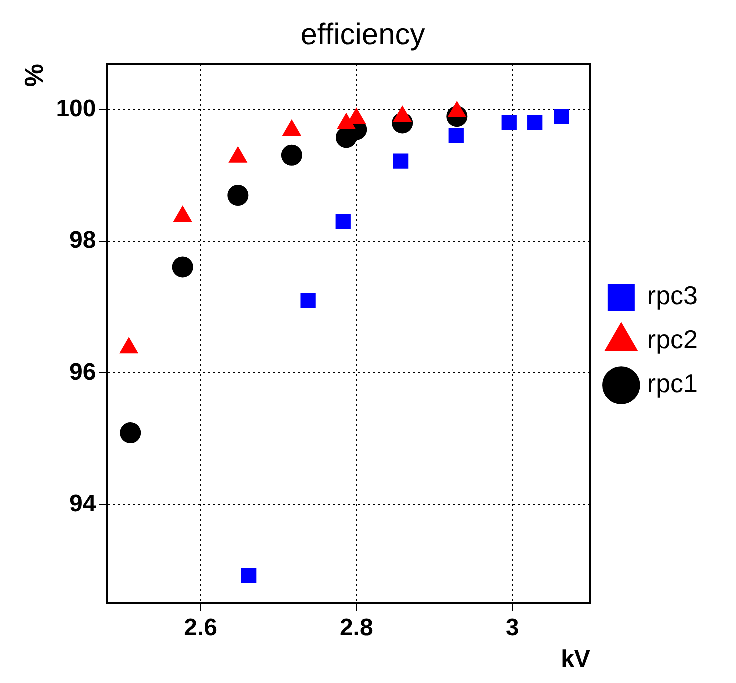 This screenshot has height=683, width=736. What do you see at coordinates (672, 295) in the screenshot?
I see `legend-label: rpc3` at bounding box center [672, 295].